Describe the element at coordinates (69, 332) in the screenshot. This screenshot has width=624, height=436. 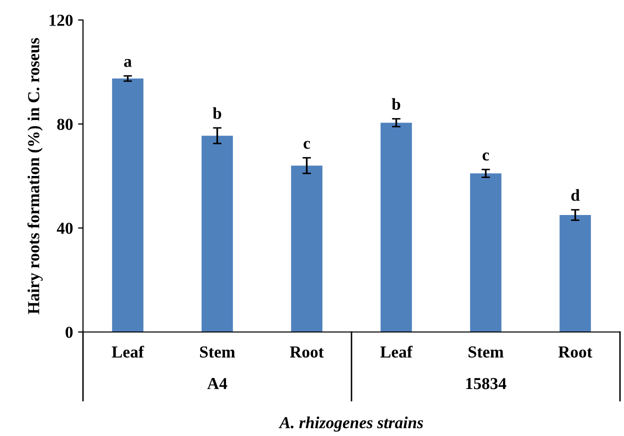
I see `y-tick-label: 0` at that location.